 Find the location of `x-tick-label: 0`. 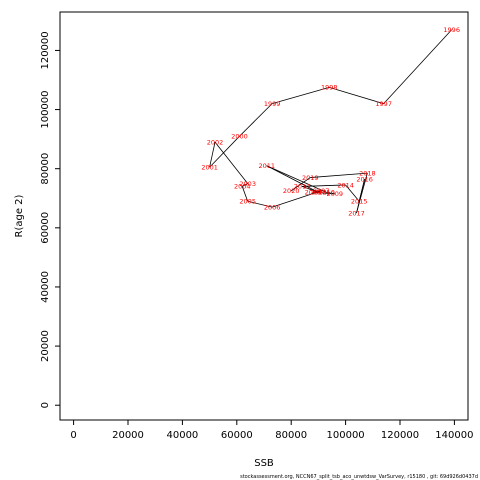

x-tick-label: 0 is located at coordinates (73, 435).